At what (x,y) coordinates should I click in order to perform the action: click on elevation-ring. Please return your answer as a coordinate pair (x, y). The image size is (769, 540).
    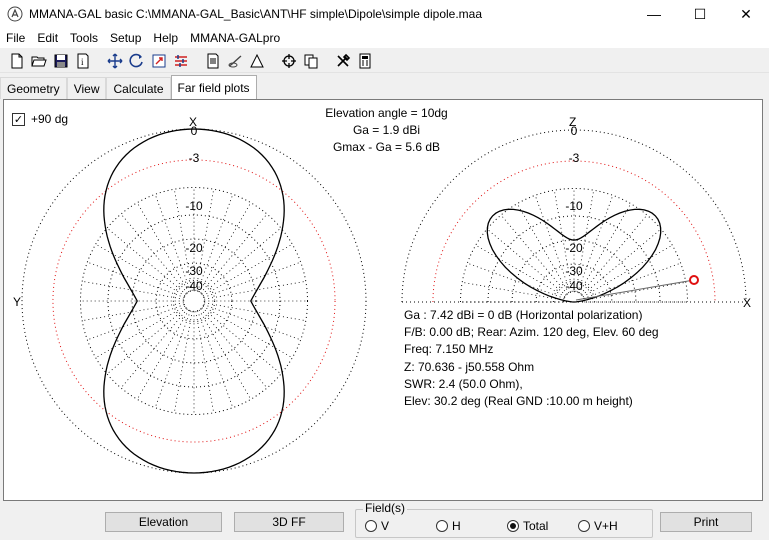
    Looking at the image, I should click on (574, 283).